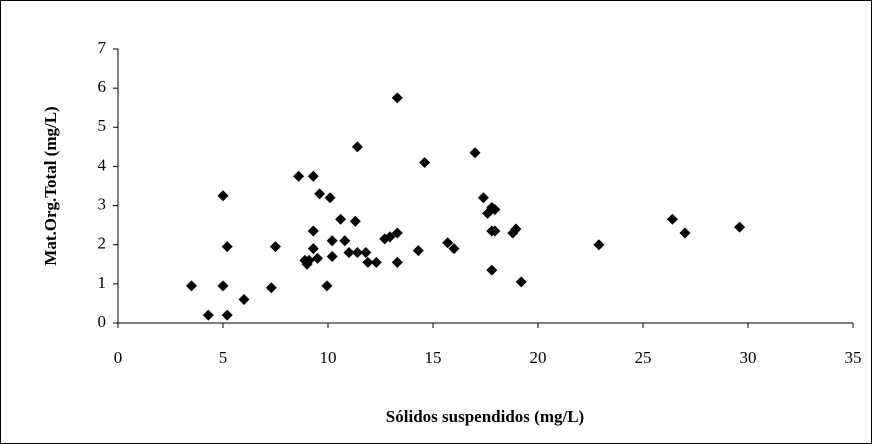 This screenshot has height=444, width=872. Describe the element at coordinates (223, 357) in the screenshot. I see `x-tick-label: 5` at that location.